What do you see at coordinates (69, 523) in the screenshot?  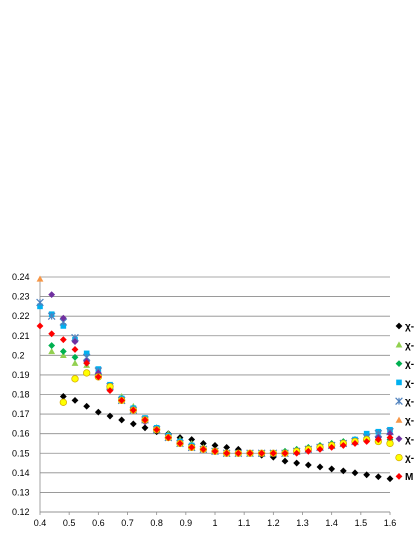 I see `x-tick-label: 0.5` at bounding box center [69, 523].